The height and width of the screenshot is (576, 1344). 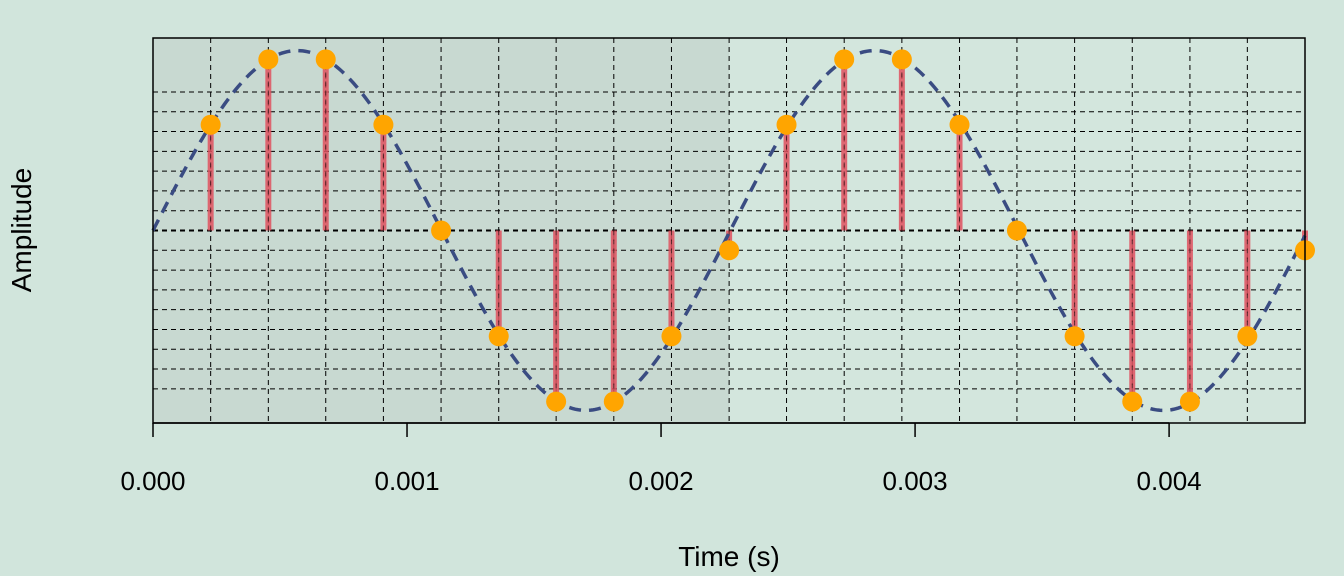 What do you see at coordinates (915, 481) in the screenshot?
I see `x-tick-label: 0.003` at bounding box center [915, 481].